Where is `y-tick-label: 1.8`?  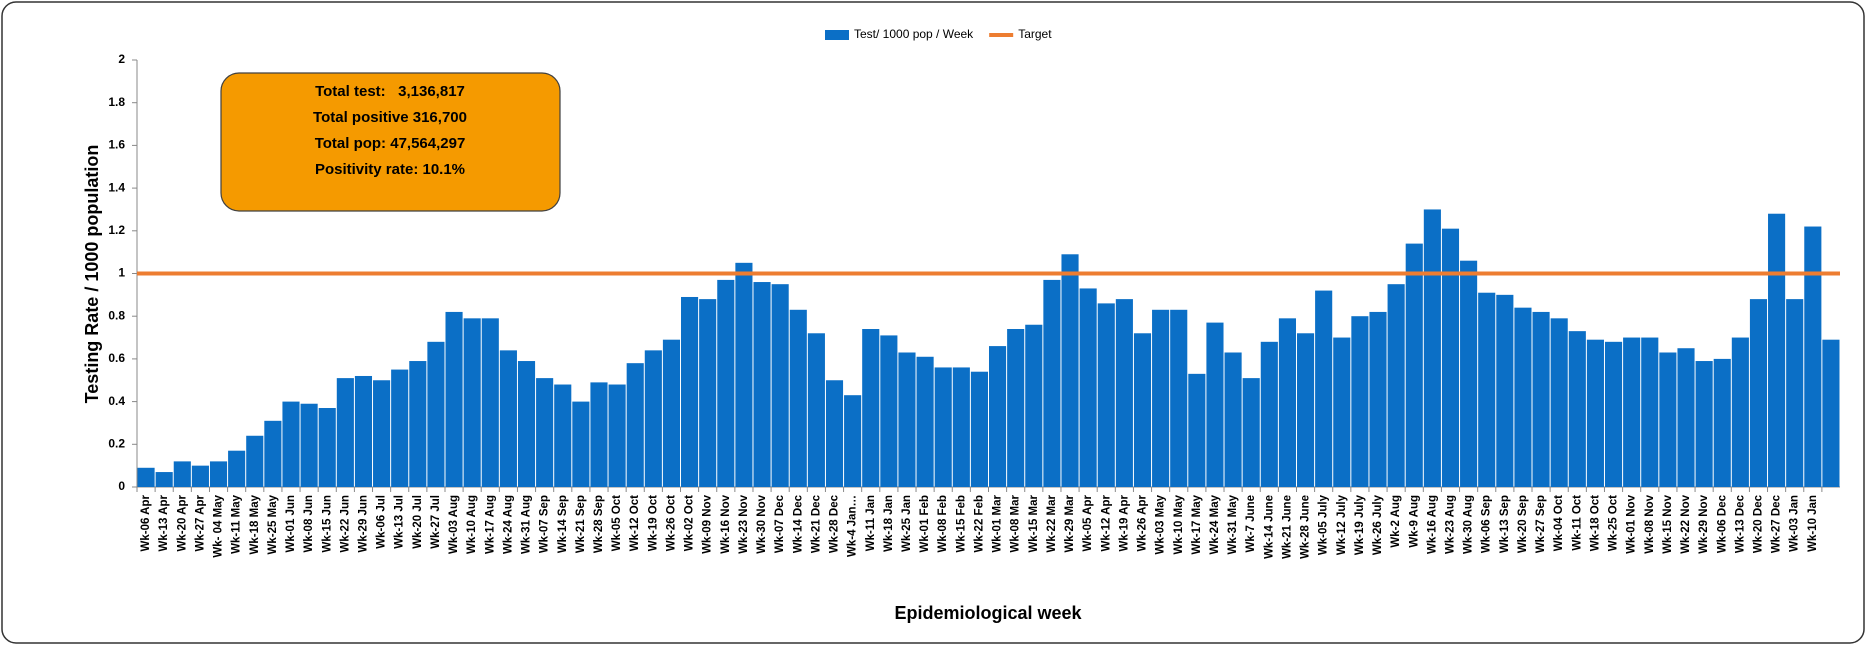 y-tick-label: 1.8 is located at coordinates (116, 102).